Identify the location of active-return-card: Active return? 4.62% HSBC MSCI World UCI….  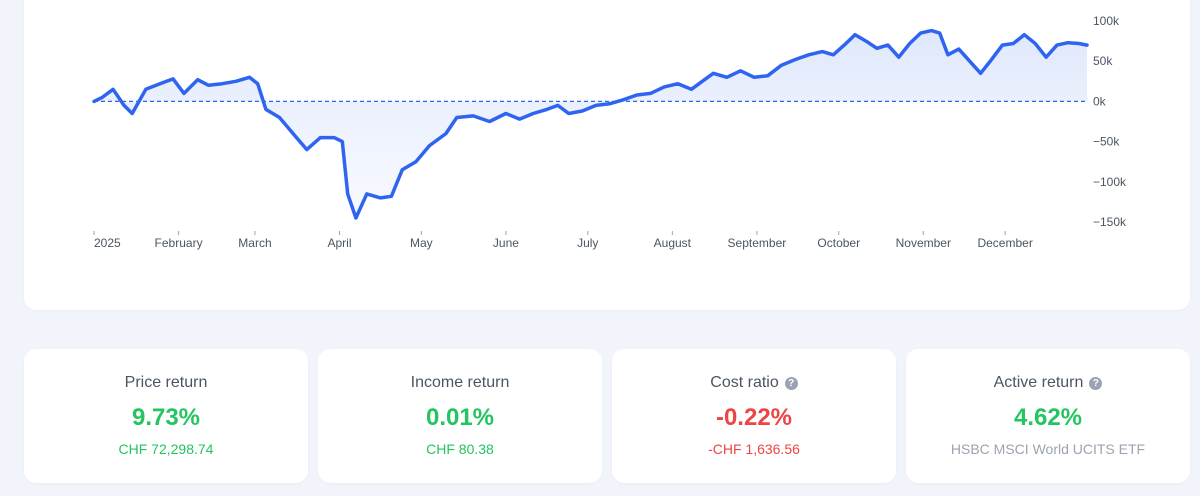
(1048, 416).